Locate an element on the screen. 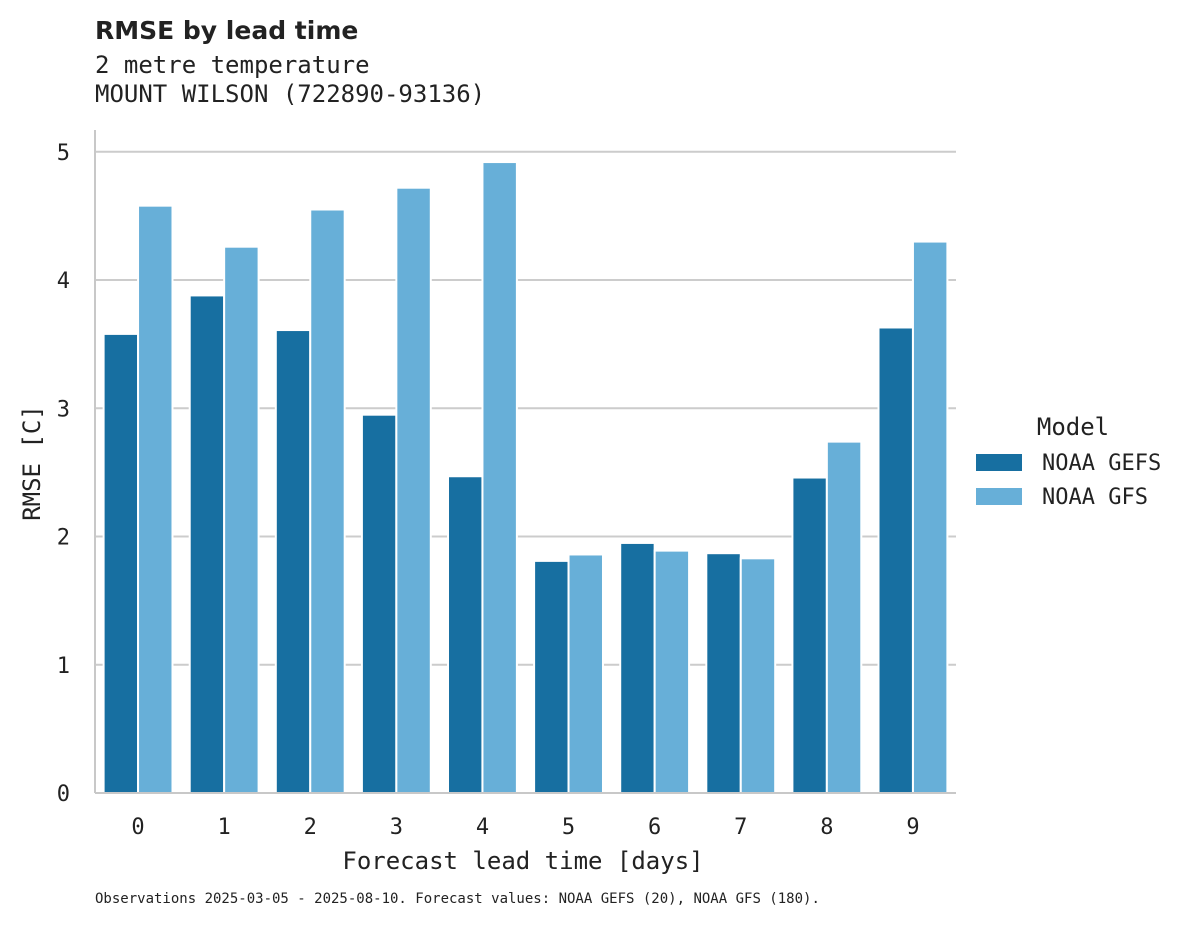 The width and height of the screenshot is (1195, 928). chart-subtitle-station: MOUNT WILSON (722890-93136) is located at coordinates (290, 94).